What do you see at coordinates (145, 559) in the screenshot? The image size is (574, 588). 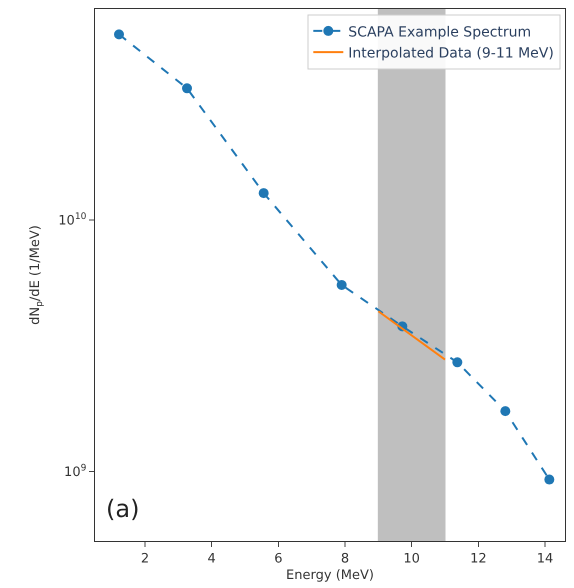 I see `x-tick-label: 2` at bounding box center [145, 559].